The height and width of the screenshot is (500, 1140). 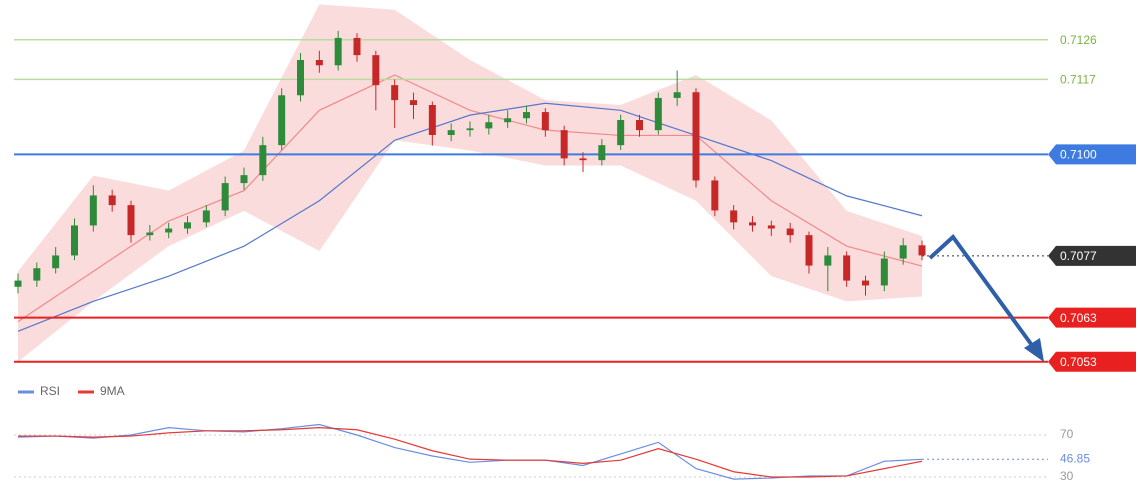 I want to click on indicator-line, so click(x=470, y=452).